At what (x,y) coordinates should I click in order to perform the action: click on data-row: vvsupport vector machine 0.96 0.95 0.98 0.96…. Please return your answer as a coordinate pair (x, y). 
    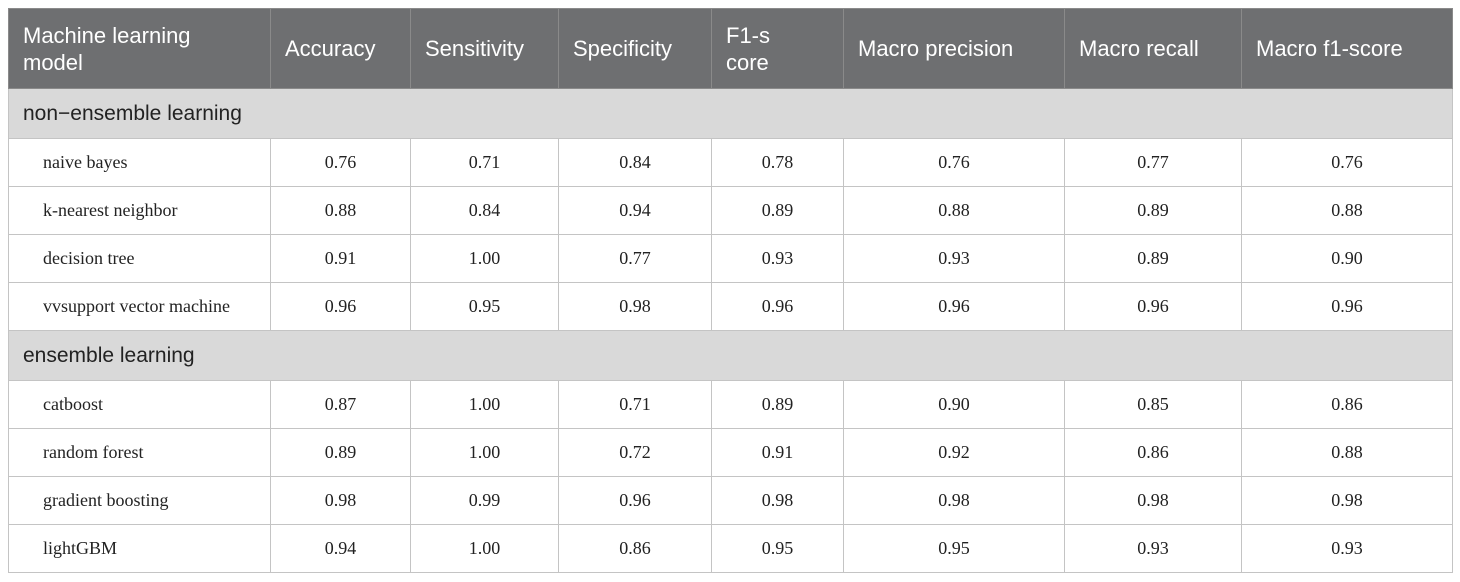
    Looking at the image, I should click on (730, 306).